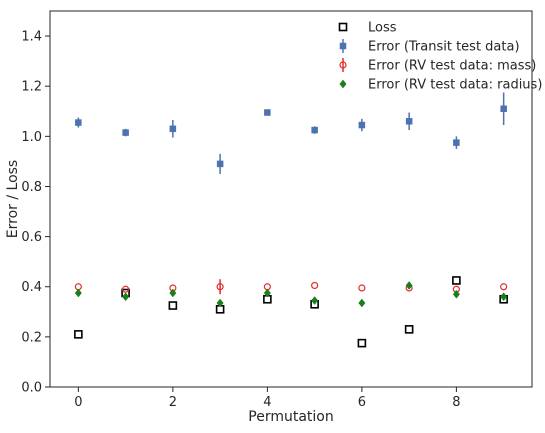 This screenshot has height=433, width=545. What do you see at coordinates (13, 199) in the screenshot?
I see `y-axis-label: Error / Loss` at bounding box center [13, 199].